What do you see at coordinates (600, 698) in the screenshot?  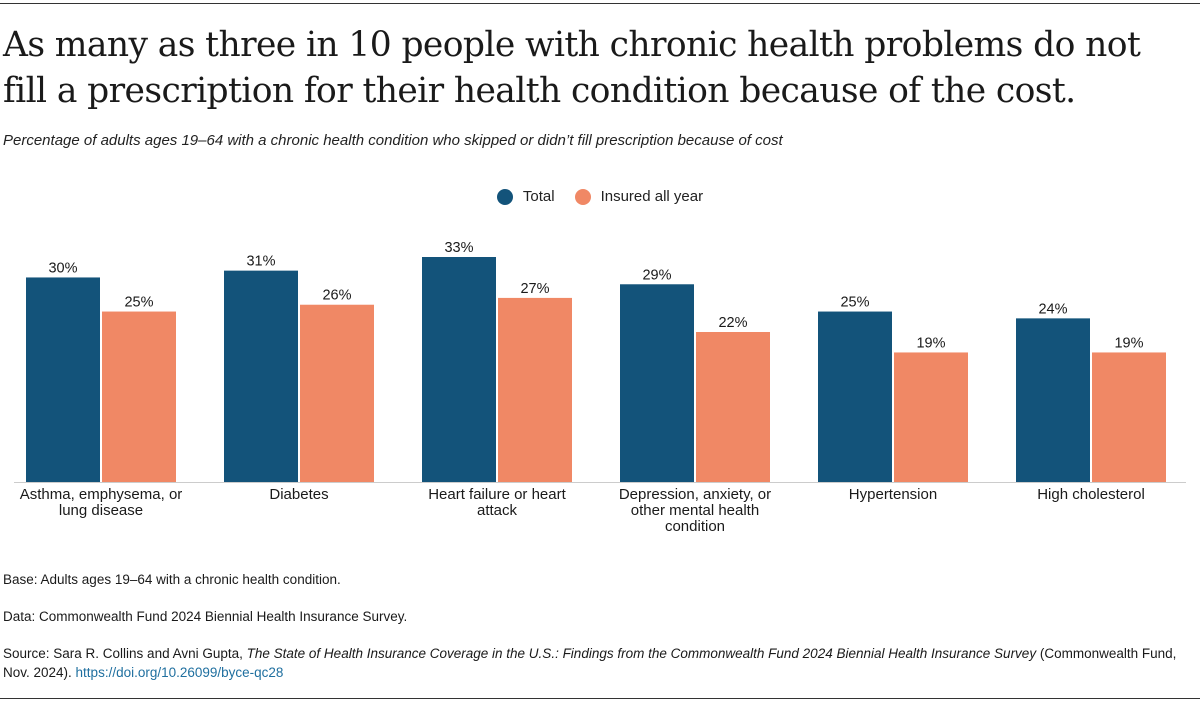 I see `bottom-rule` at bounding box center [600, 698].